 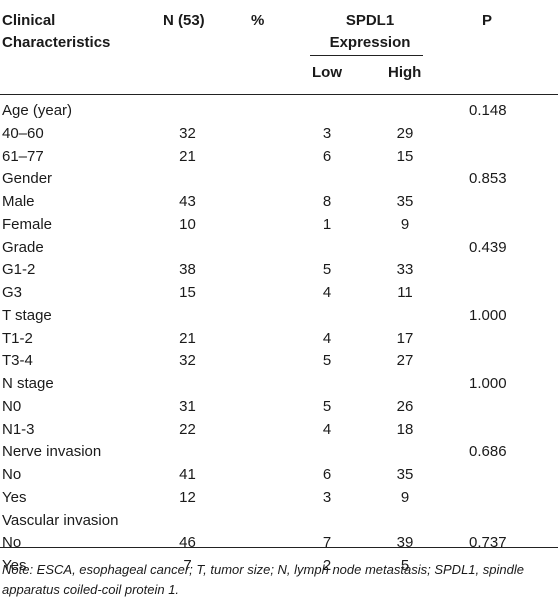 What do you see at coordinates (405, 361) in the screenshot?
I see `row-high: 27` at bounding box center [405, 361].